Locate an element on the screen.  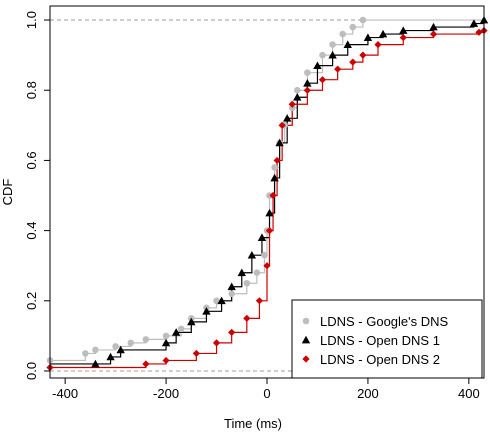
y-axis-label: CDF is located at coordinates (7, 192).